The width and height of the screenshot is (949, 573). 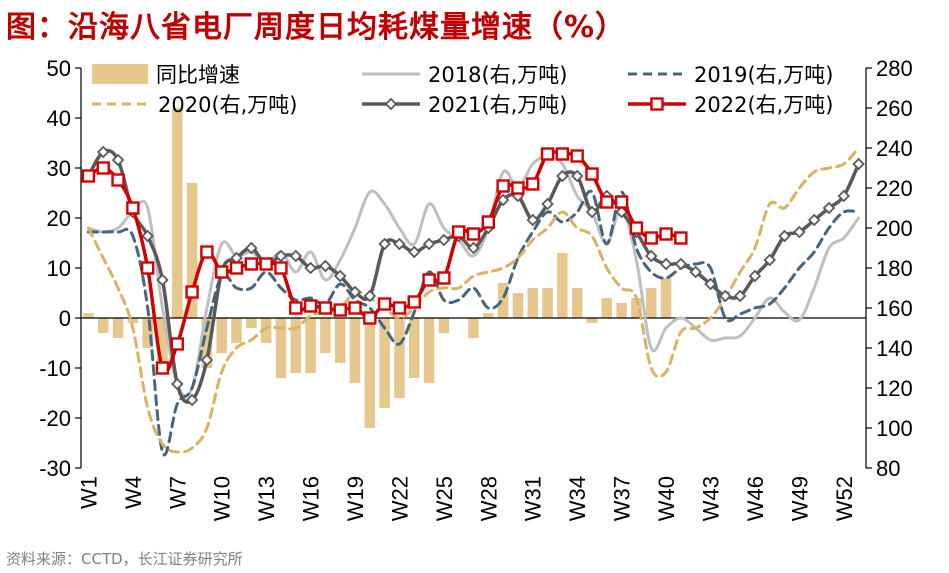 What do you see at coordinates (764, 75) in the screenshot?
I see `legend-label-s2019: 2019(右,万吨)` at bounding box center [764, 75].